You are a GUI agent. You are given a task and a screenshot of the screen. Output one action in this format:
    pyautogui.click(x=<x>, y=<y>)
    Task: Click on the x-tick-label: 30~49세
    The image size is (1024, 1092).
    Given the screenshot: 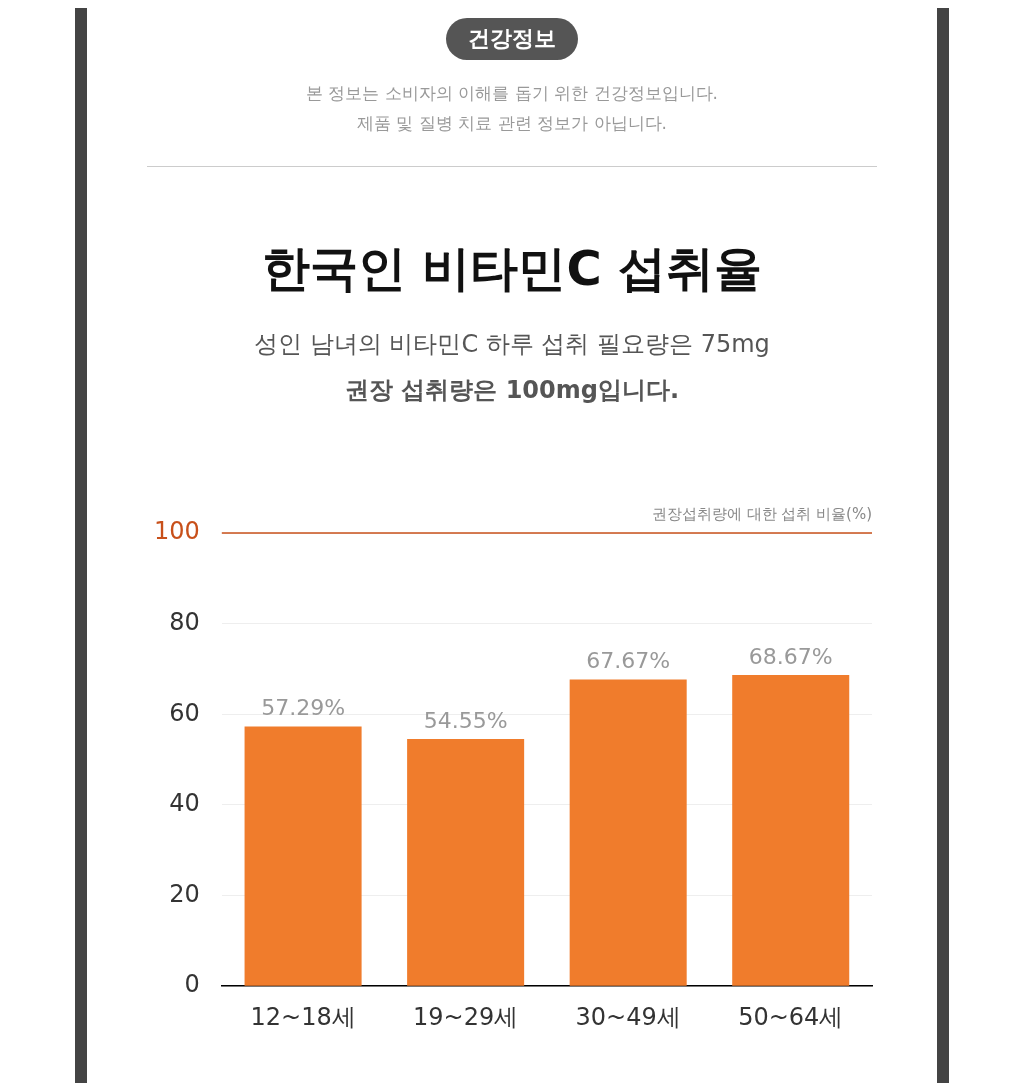 What is the action you would take?
    pyautogui.click(x=628, y=1016)
    